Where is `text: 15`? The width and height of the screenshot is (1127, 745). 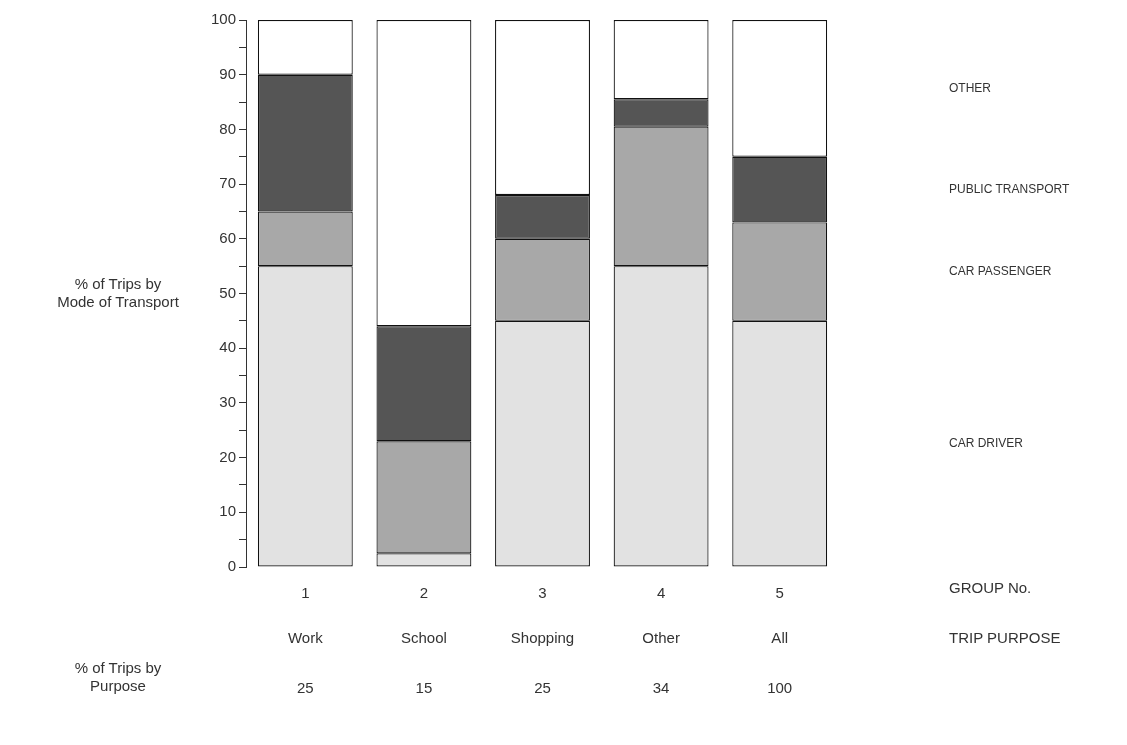 text: 15 is located at coordinates (424, 688).